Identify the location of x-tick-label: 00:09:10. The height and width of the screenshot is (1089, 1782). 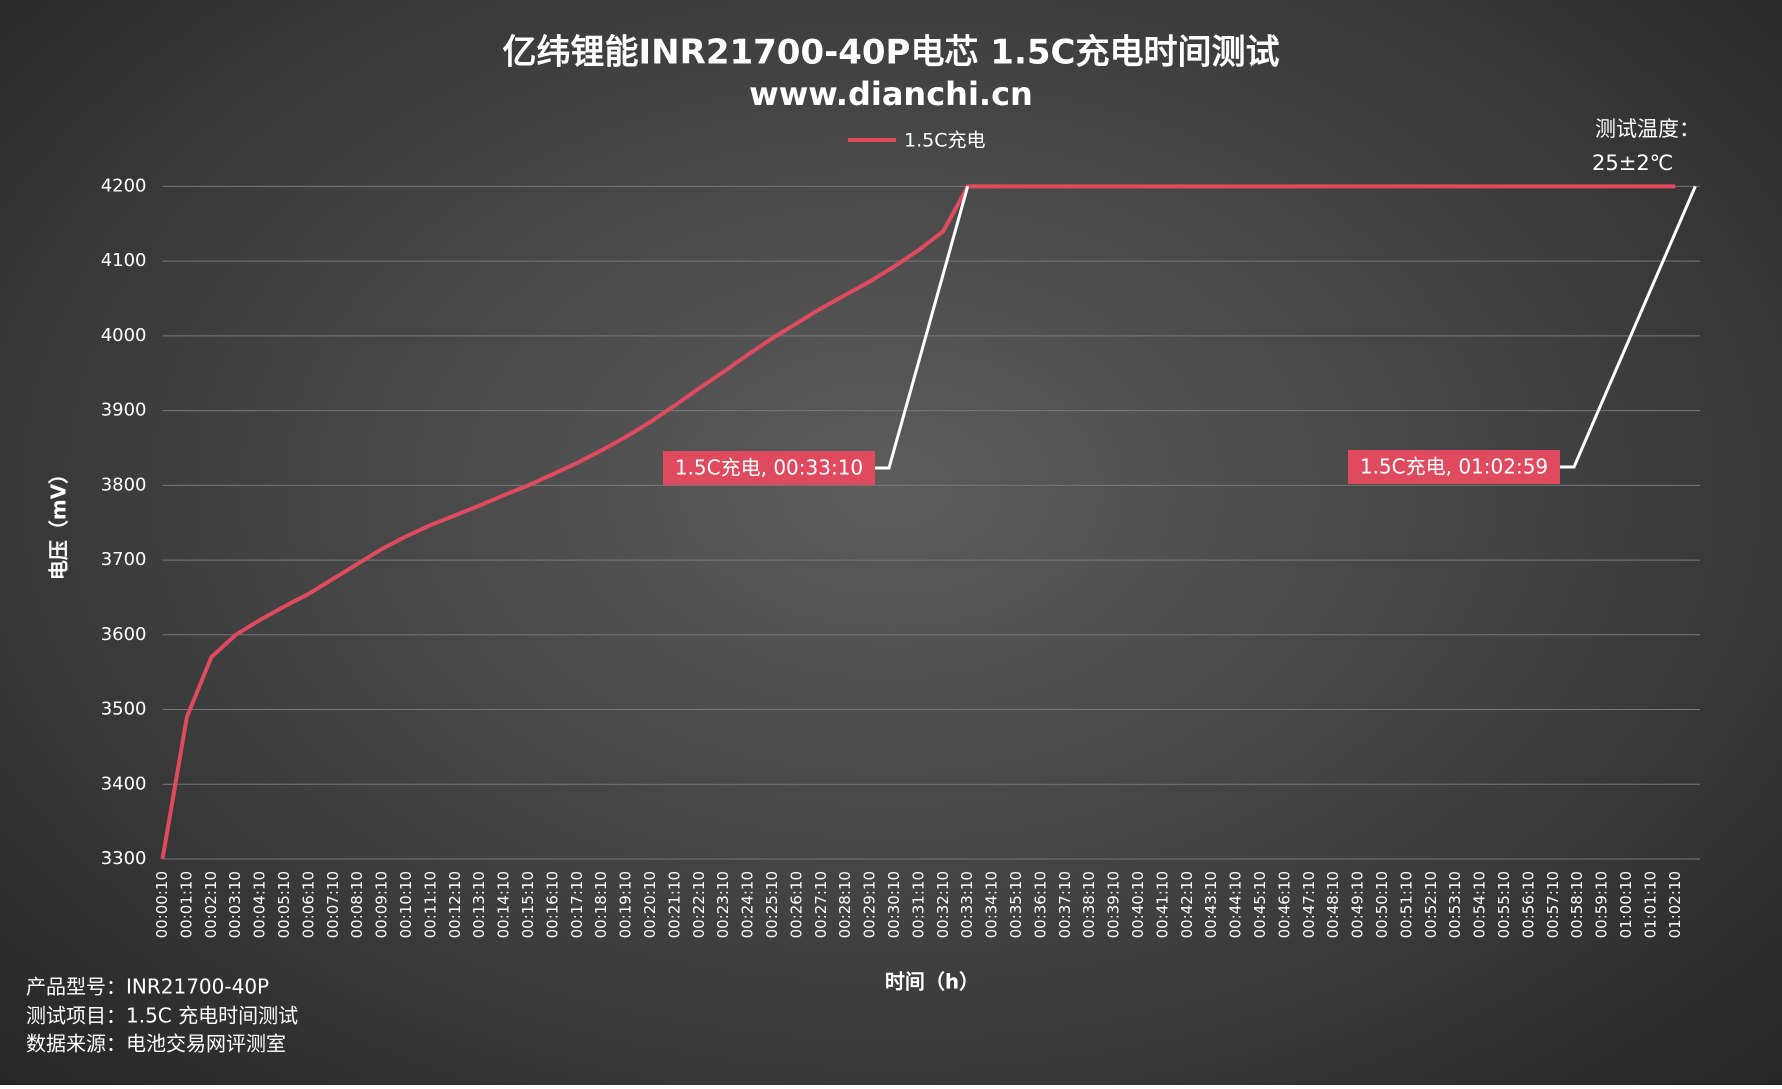
(382, 904).